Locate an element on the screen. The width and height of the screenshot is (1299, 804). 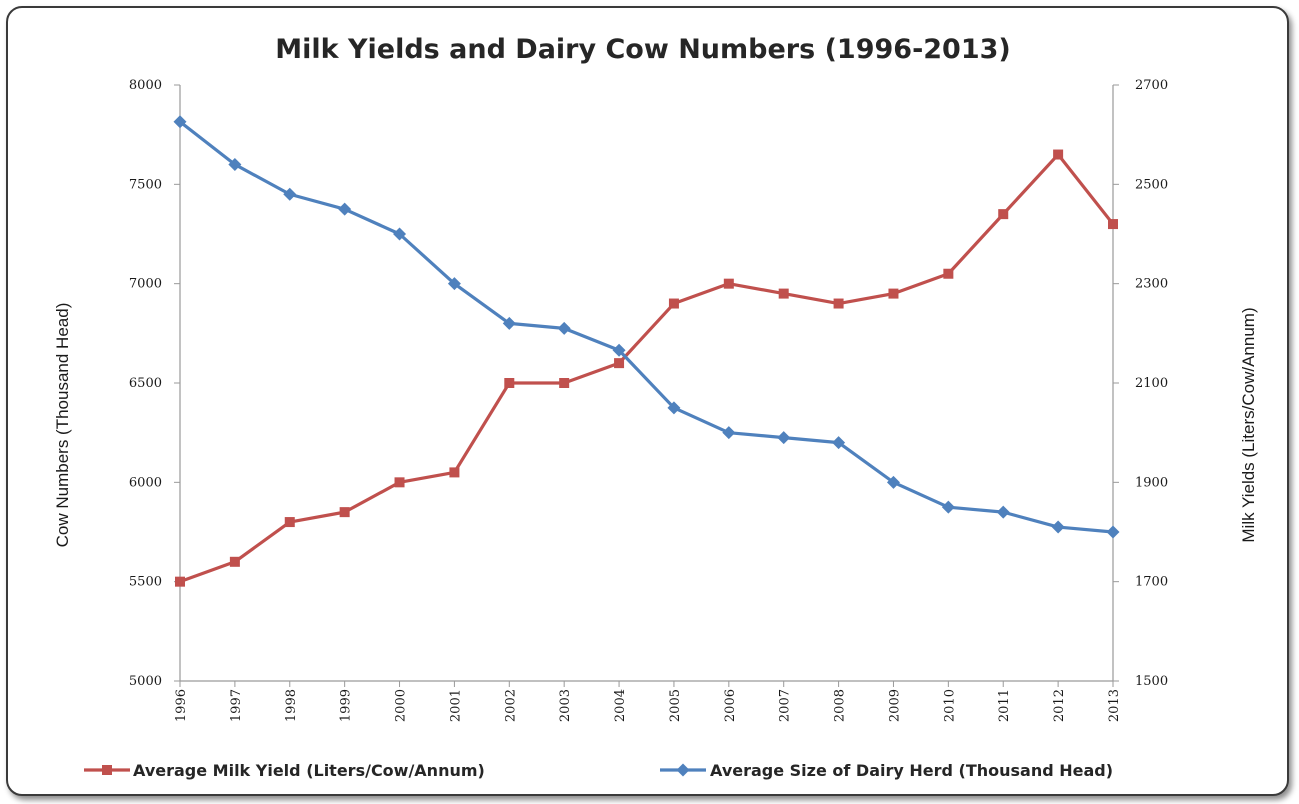
right-tick-label: 2100 is located at coordinates (1151, 383).